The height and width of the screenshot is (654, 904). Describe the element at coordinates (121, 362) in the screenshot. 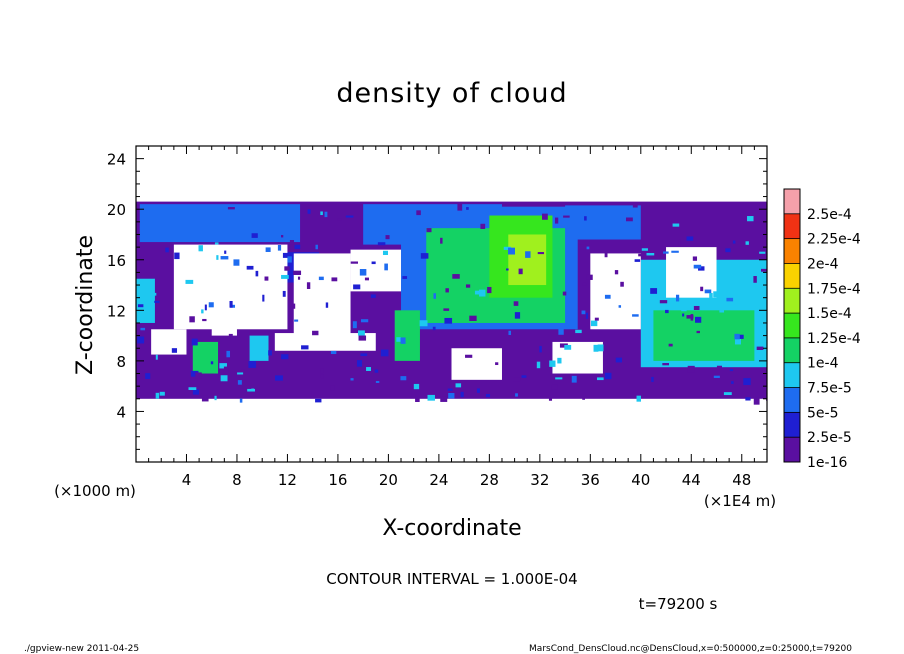

I see `y-tick-label: 8` at that location.